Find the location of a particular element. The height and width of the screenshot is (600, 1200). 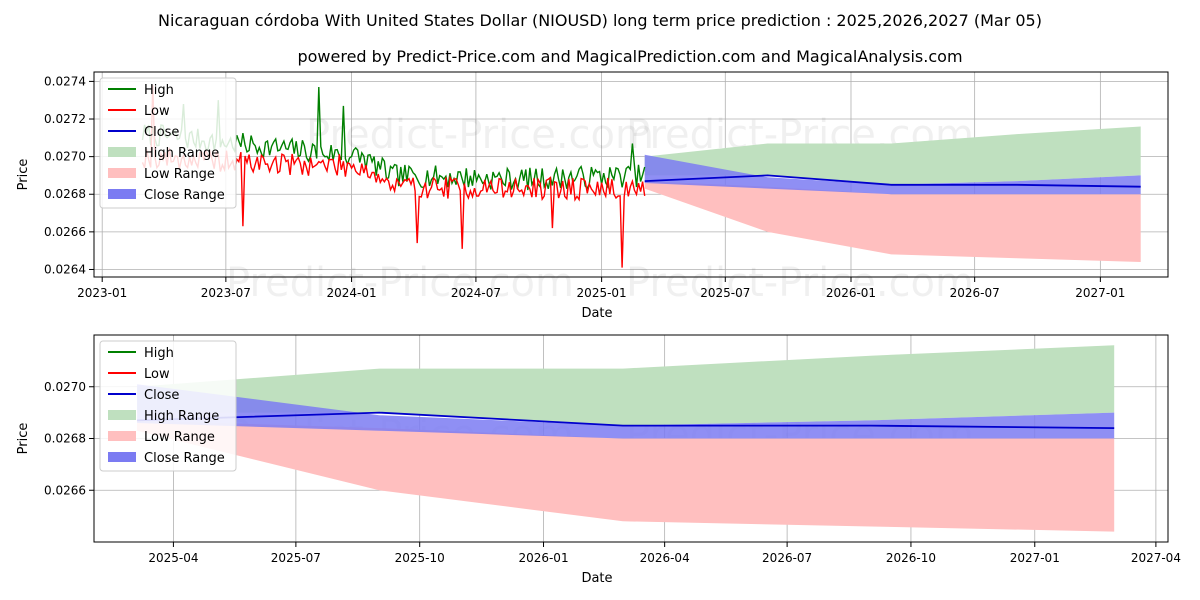

x-tick-label: 2027-04 is located at coordinates (1156, 558).